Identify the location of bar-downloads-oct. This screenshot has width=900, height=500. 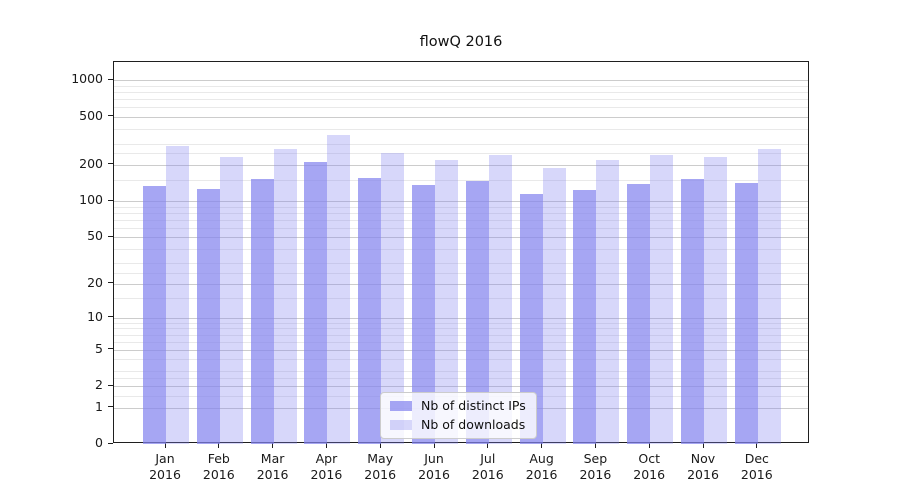
(662, 299).